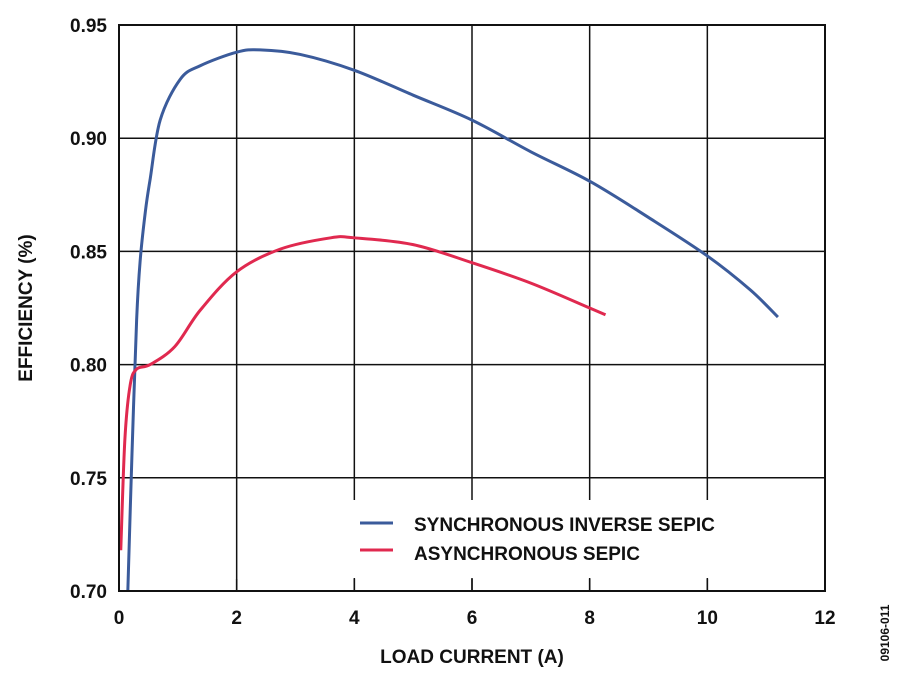  I want to click on y-axis-label: EFFICIENCY (%), so click(26, 307).